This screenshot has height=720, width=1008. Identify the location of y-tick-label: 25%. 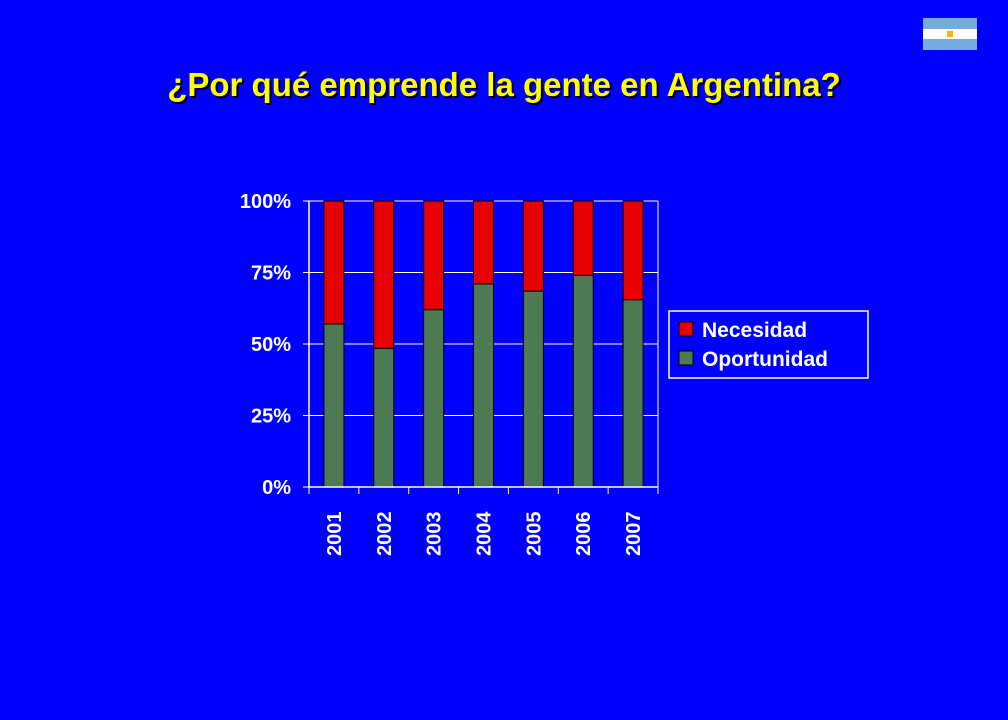
(271, 417).